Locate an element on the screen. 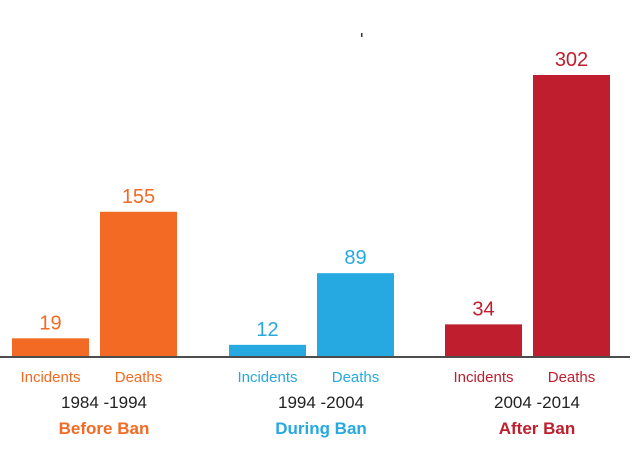 The image size is (642, 460). group-label-1: Before Ban is located at coordinates (104, 428).